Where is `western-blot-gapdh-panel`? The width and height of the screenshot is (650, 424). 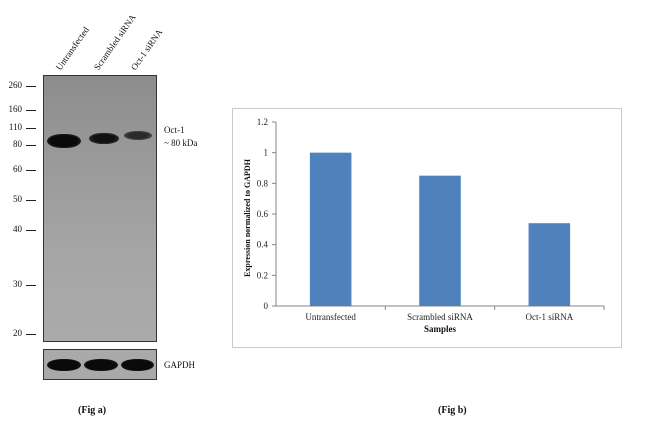 western-blot-gapdh-panel is located at coordinates (100, 364).